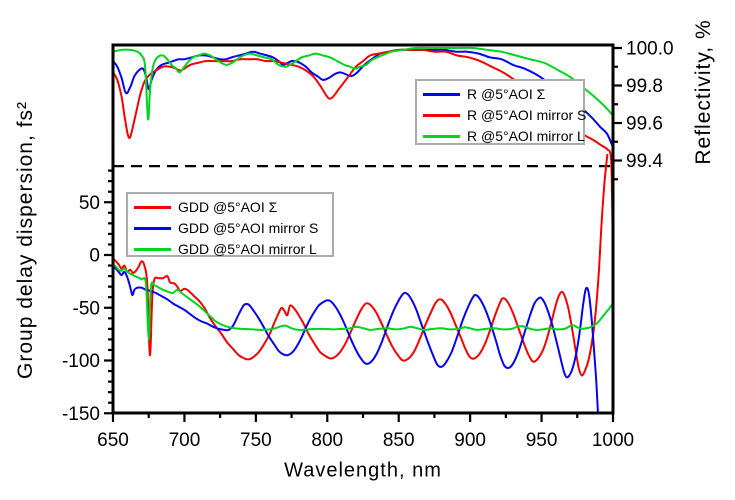  I want to click on y-axis-title-left-text: Group delay dispersion, fs², so click(25, 240).